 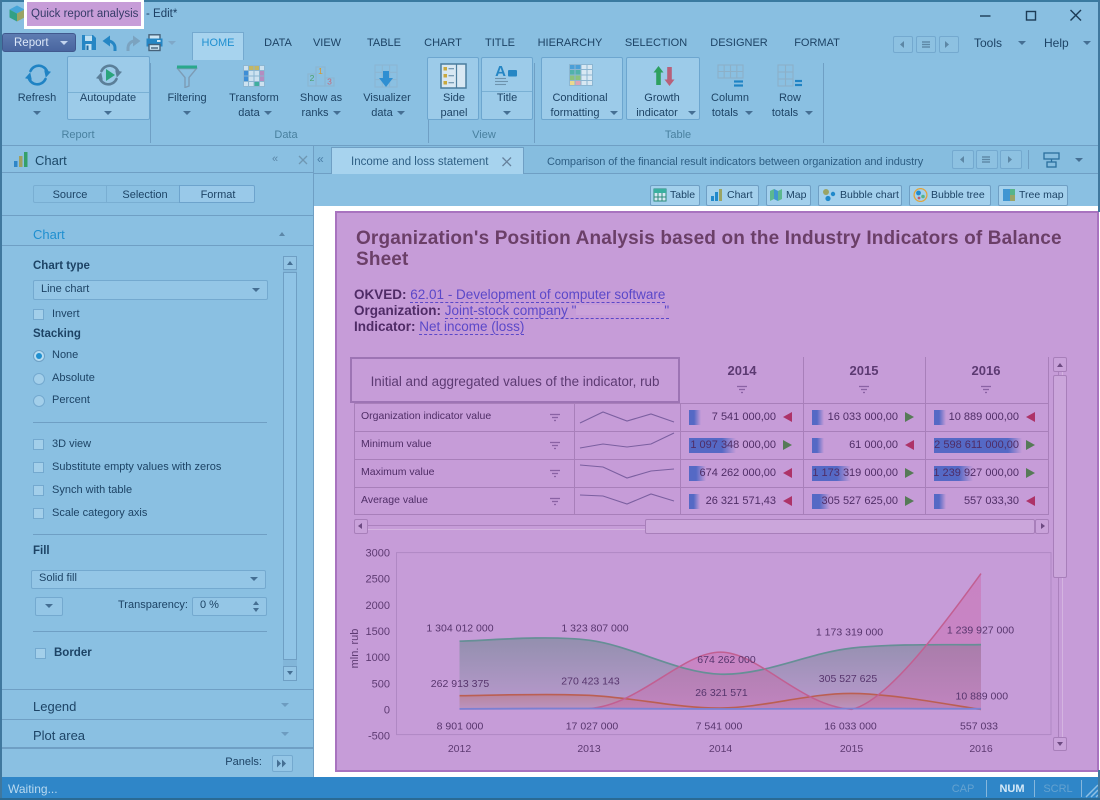 What do you see at coordinates (850, 727) in the screenshot?
I see `svg-text: 16 033 000` at bounding box center [850, 727].